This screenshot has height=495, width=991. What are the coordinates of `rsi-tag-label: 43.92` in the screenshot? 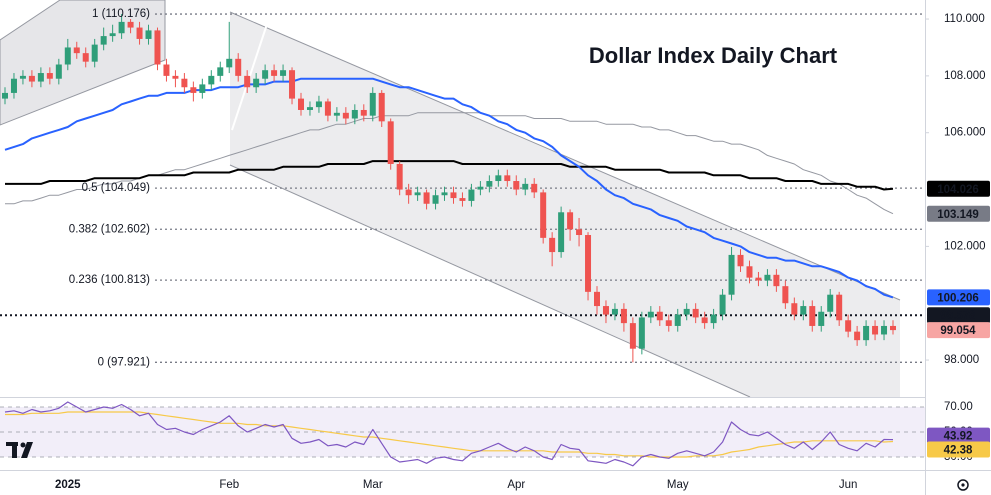 It's located at (958, 437).